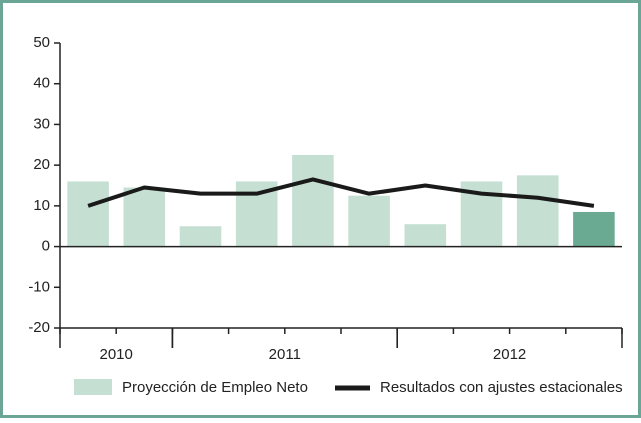 Image resolution: width=641 pixels, height=423 pixels. Describe the element at coordinates (39, 327) in the screenshot. I see `y-tick-label: -20` at that location.